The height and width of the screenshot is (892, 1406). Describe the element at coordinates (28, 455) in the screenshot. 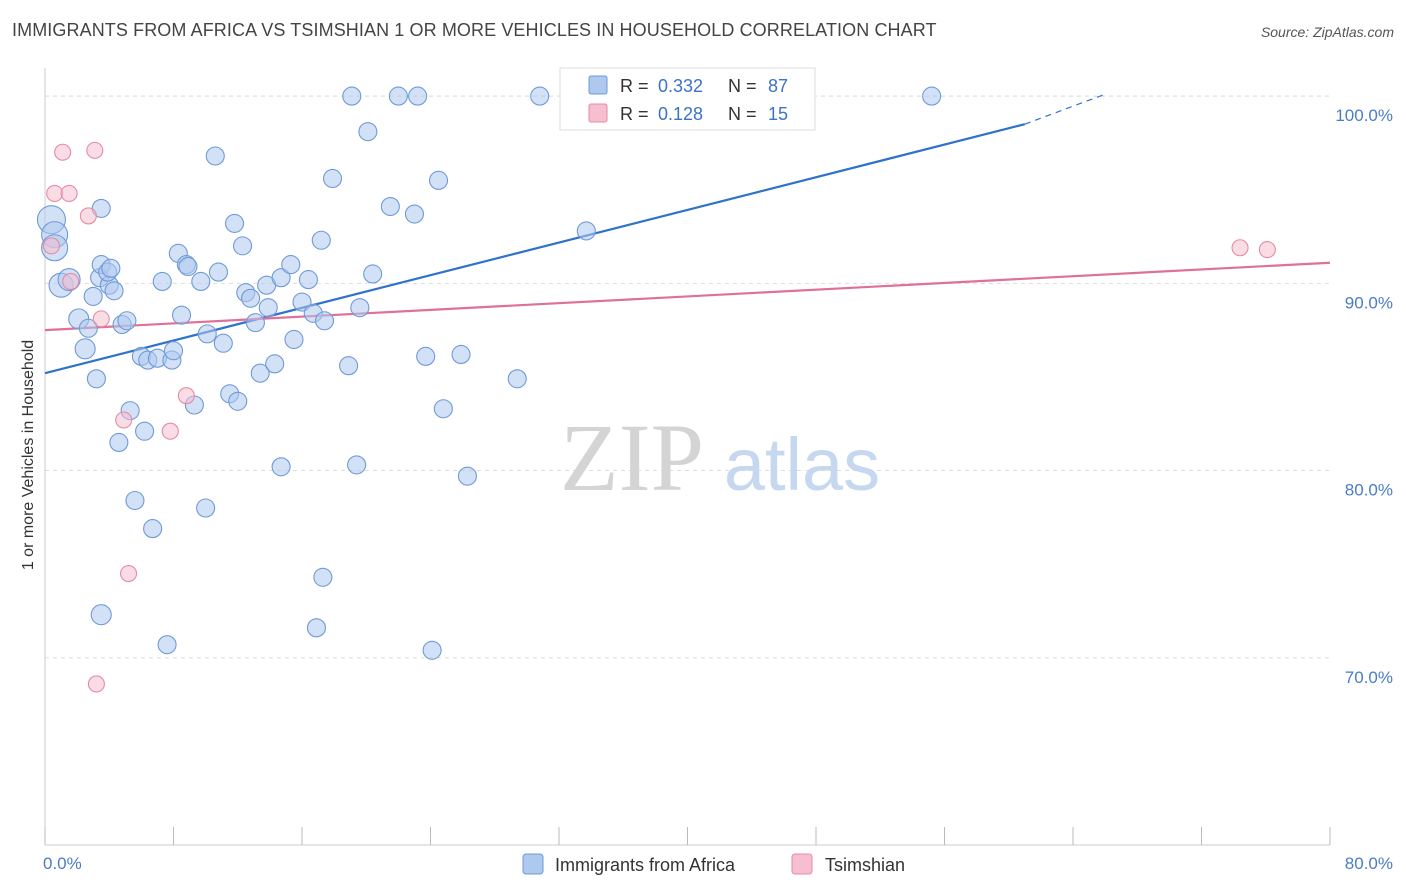

I see `y-axis-label: 1 or more Vehicles in Household` at that location.